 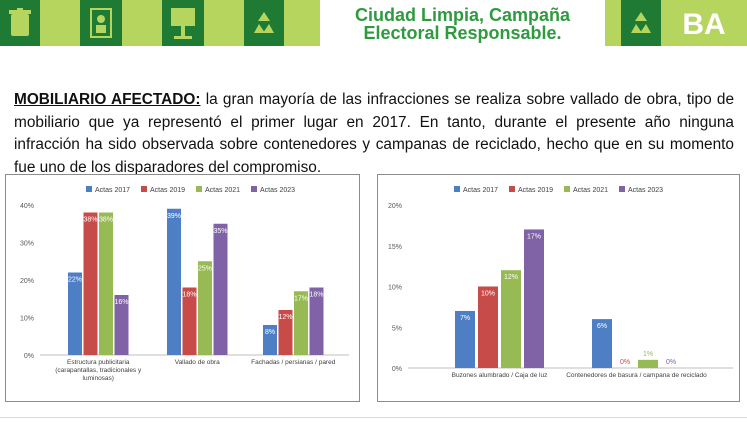 I want to click on data-label: 39%, so click(x=174, y=216).